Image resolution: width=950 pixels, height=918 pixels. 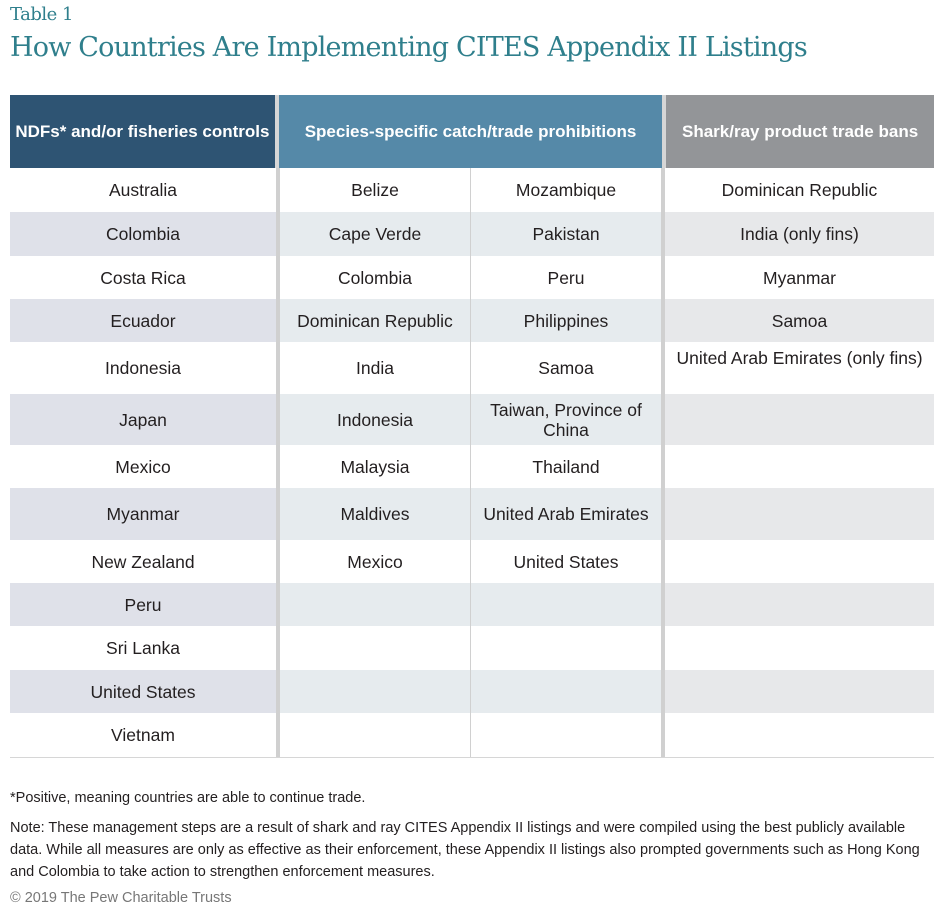 What do you see at coordinates (565, 419) in the screenshot?
I see `cell-species-b: Taiwan, Province of China` at bounding box center [565, 419].